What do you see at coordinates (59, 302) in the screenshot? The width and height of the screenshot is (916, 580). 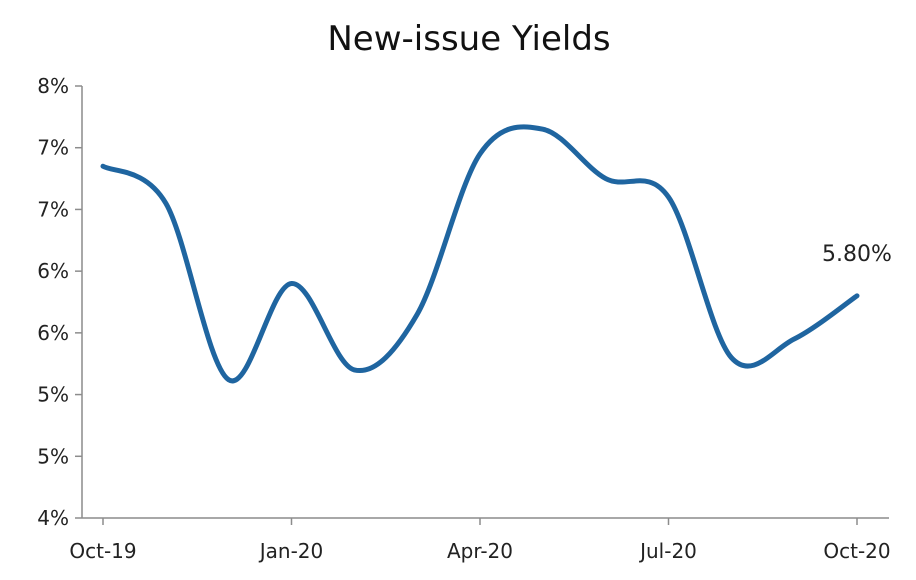 I see `y-axis-ticks: 4% 5% 5% 6% 6% 7% 7% 8%` at bounding box center [59, 302].